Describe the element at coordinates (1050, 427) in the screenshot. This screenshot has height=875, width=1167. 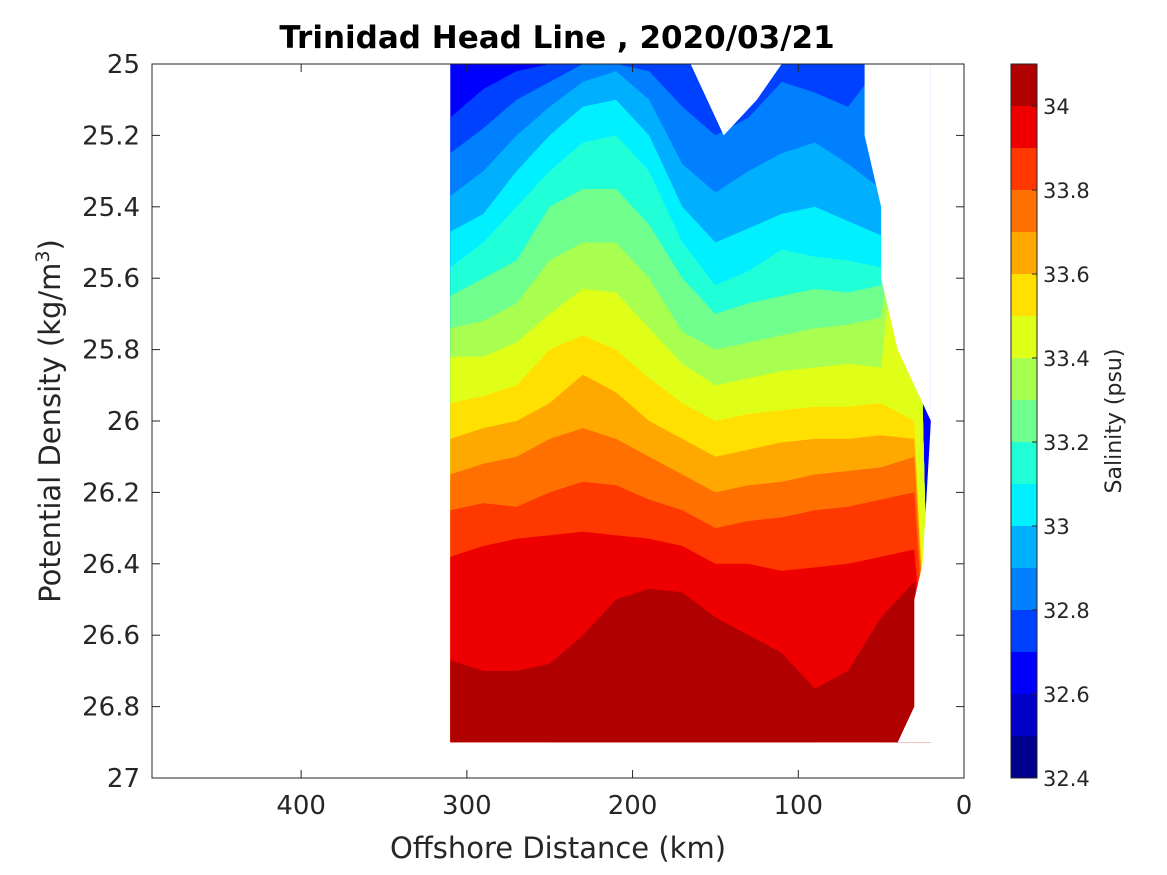
I see `colorbar: 32.4 32.6 32.8 33 33.2 33.4 33.6 33.8 34` at that location.